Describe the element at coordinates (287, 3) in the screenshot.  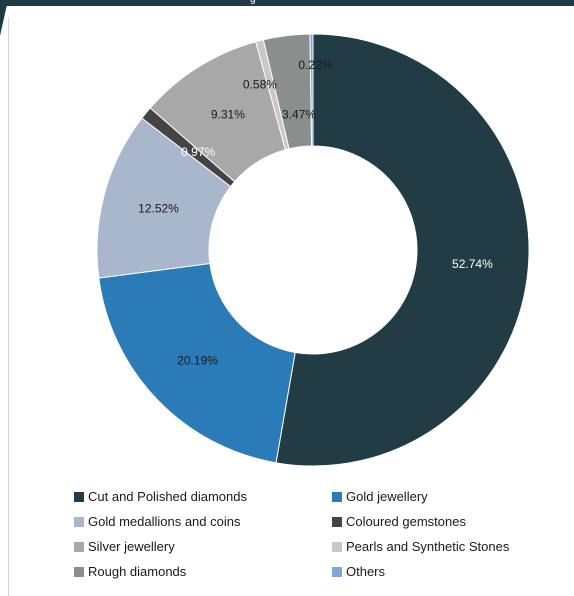
I see `header-band: g` at that location.